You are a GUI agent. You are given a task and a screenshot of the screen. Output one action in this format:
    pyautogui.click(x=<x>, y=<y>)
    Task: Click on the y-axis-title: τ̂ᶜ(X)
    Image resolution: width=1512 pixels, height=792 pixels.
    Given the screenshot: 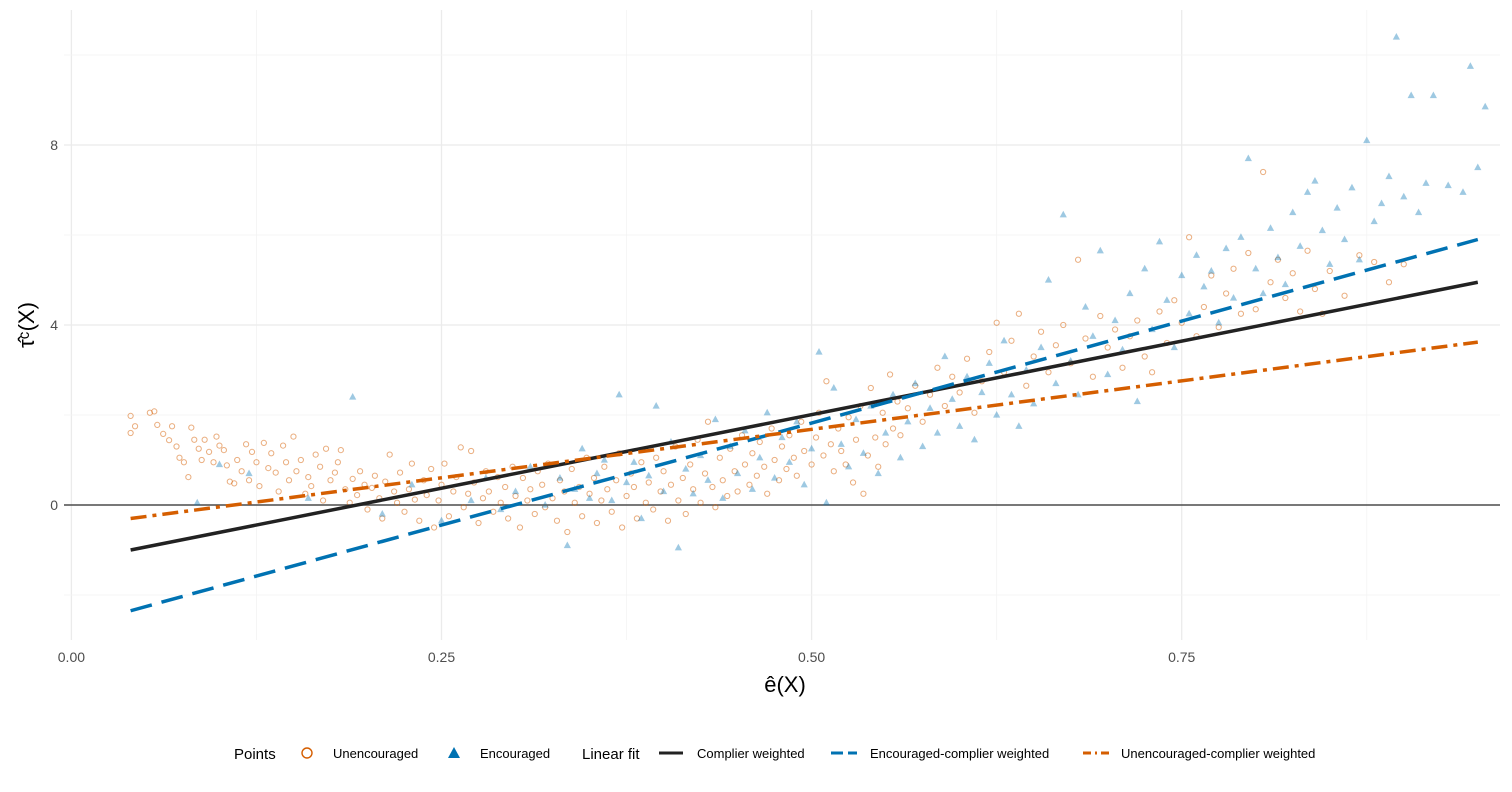 What is the action you would take?
    pyautogui.click(x=26, y=325)
    